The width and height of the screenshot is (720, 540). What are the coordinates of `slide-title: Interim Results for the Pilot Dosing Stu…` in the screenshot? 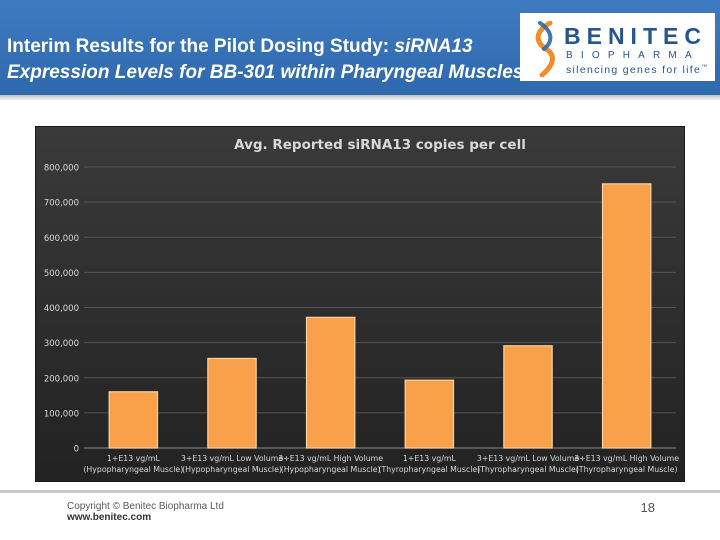 It's located at (267, 60).